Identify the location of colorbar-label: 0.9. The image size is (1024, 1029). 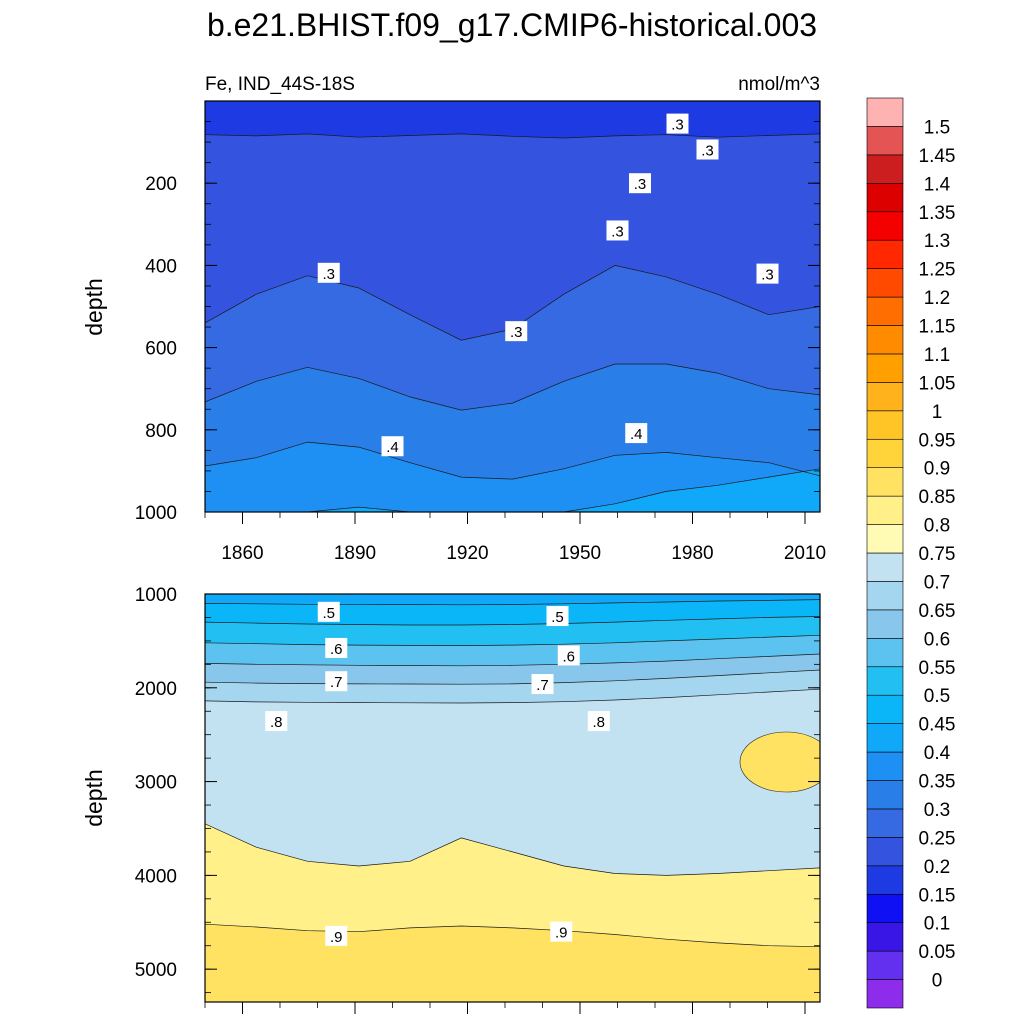
(937, 469).